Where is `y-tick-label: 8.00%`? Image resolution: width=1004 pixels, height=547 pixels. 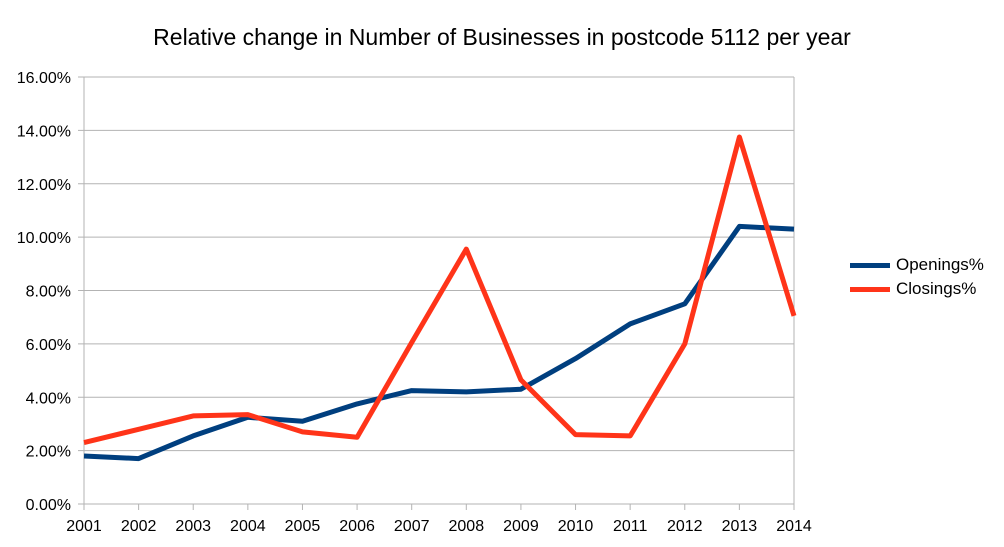
y-tick-label: 8.00% is located at coordinates (48, 292).